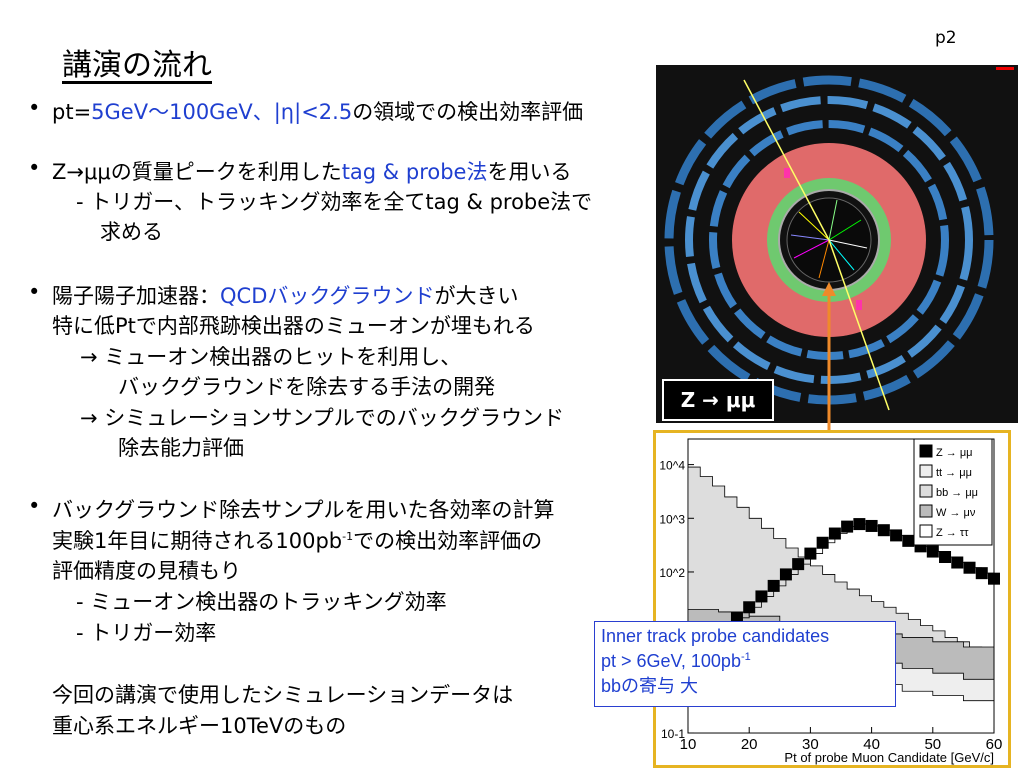 This screenshot has height=769, width=1024. I want to click on x-tick-label-10: 10, so click(688, 744).